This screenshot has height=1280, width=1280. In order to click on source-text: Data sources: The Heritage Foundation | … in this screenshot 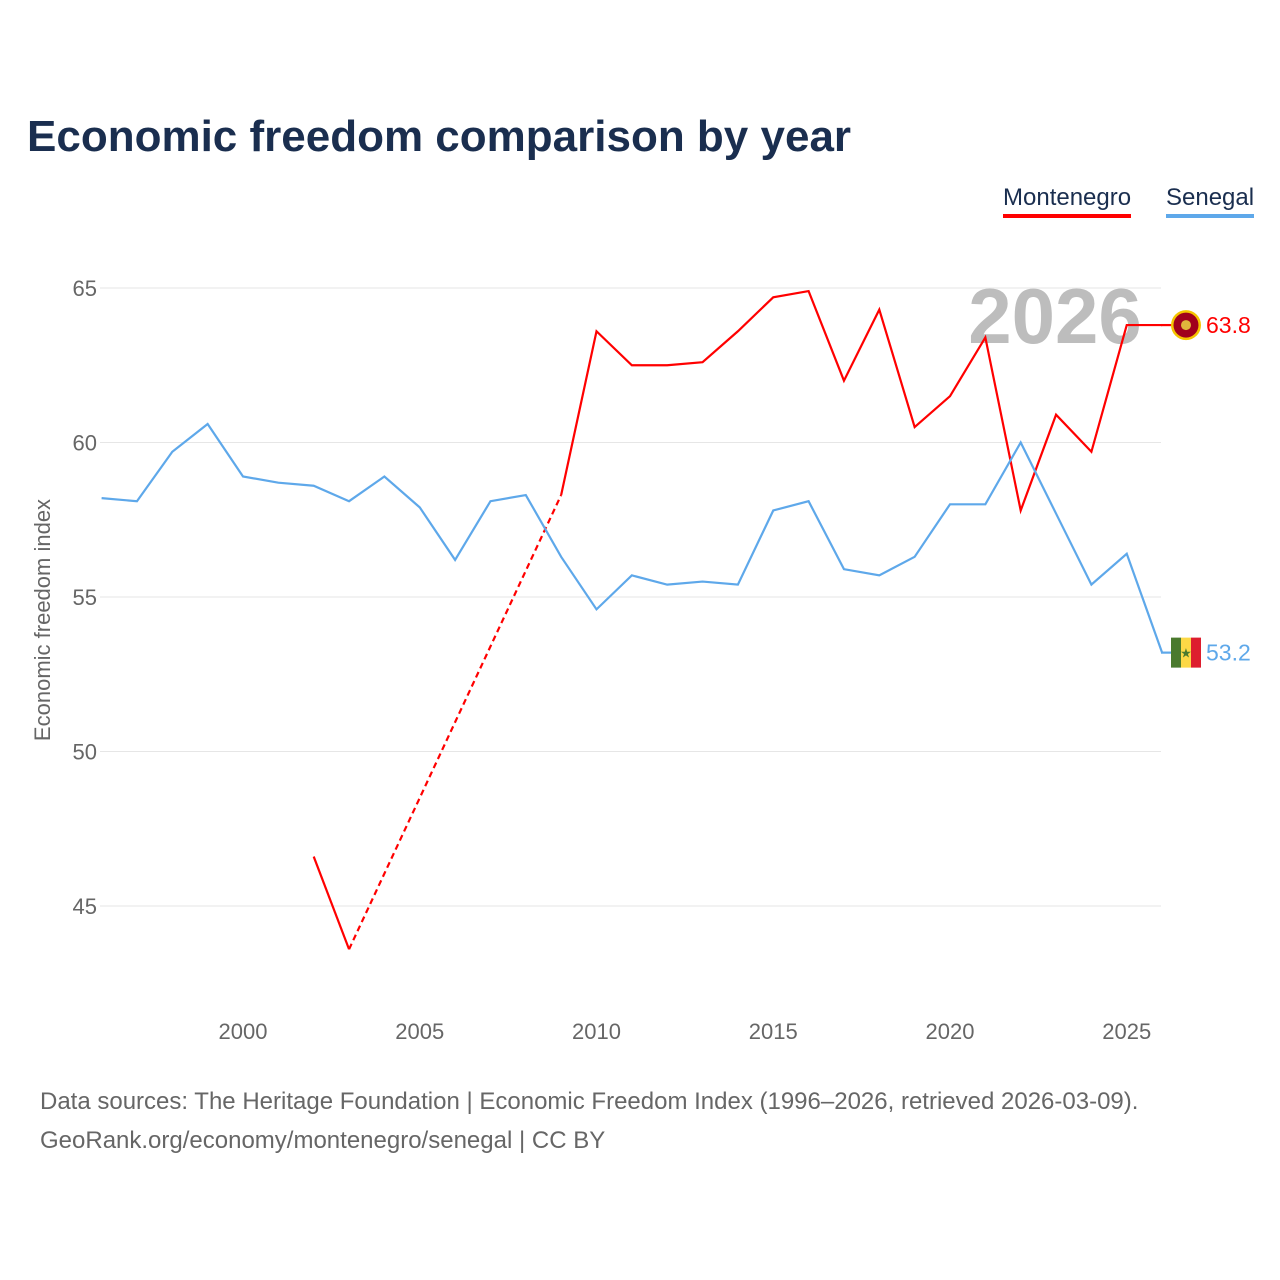, I will do `click(589, 1101)`.